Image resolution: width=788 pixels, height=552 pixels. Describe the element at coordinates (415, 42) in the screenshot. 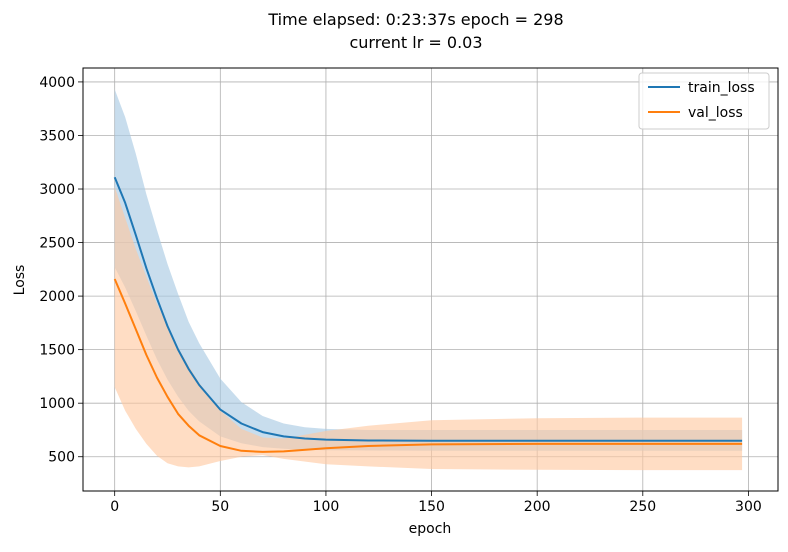

I see `chart-subtitle: current lr = 0.03` at that location.